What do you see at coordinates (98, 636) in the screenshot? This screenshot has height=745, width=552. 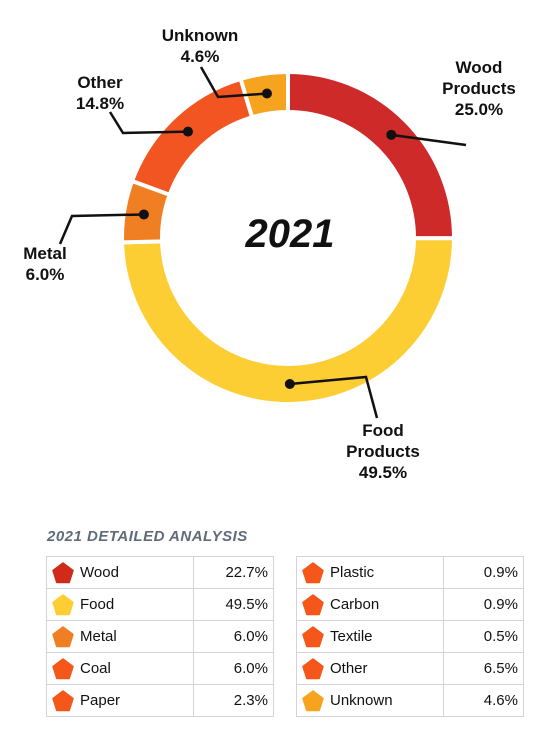 I see `row-label: Metal` at bounding box center [98, 636].